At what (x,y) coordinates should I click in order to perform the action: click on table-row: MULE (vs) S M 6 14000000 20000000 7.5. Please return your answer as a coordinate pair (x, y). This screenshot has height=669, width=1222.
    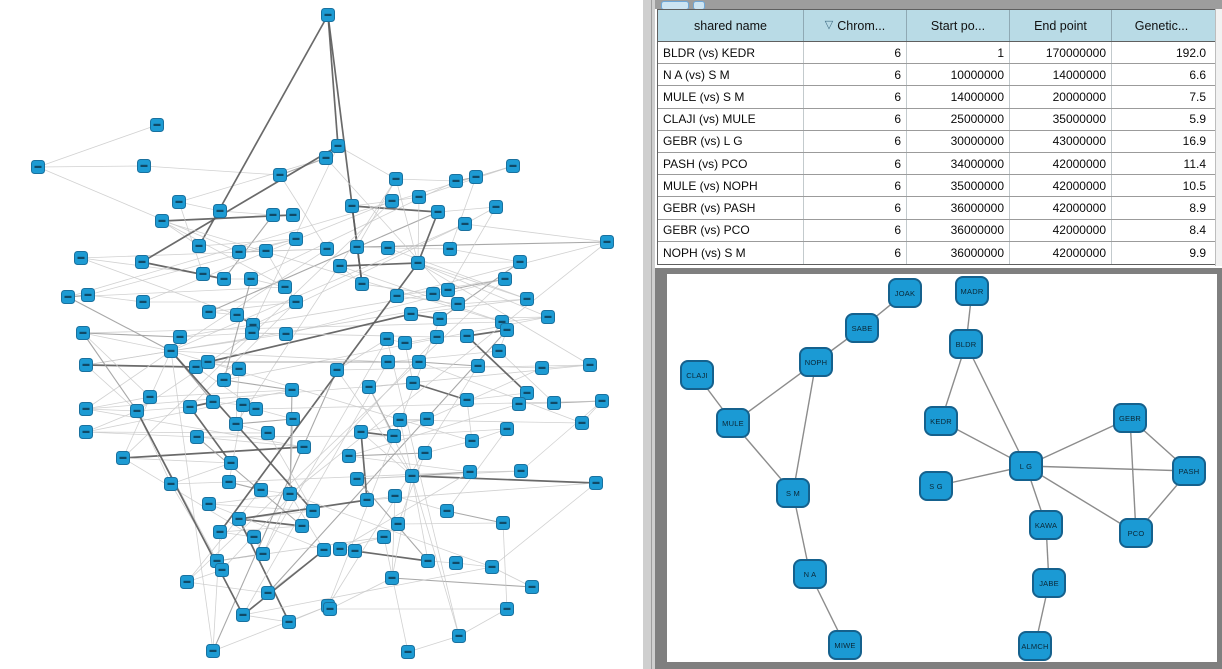
    Looking at the image, I should click on (936, 97).